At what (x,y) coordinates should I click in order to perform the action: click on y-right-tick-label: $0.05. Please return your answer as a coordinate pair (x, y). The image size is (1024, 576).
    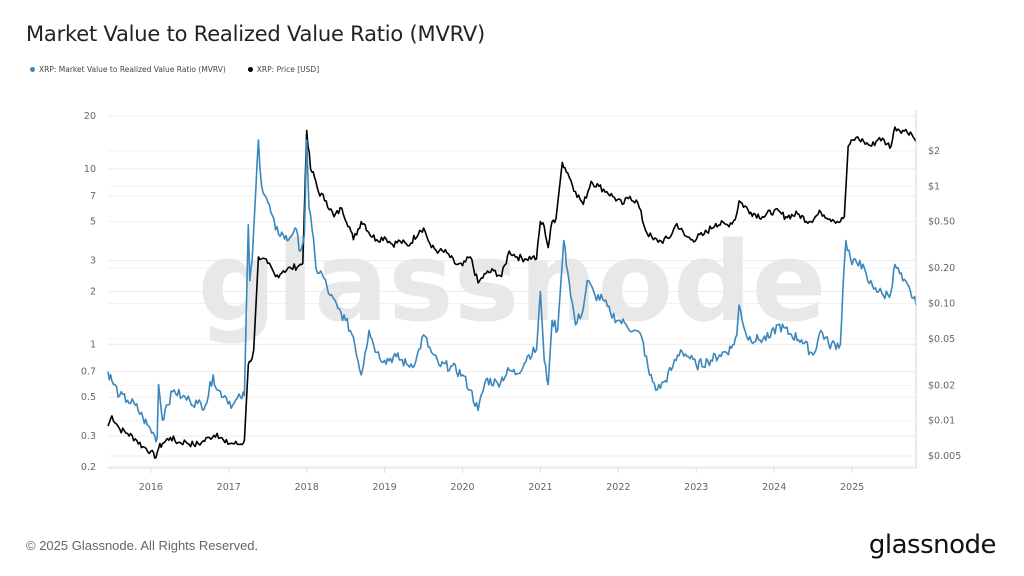
    Looking at the image, I should click on (941, 339).